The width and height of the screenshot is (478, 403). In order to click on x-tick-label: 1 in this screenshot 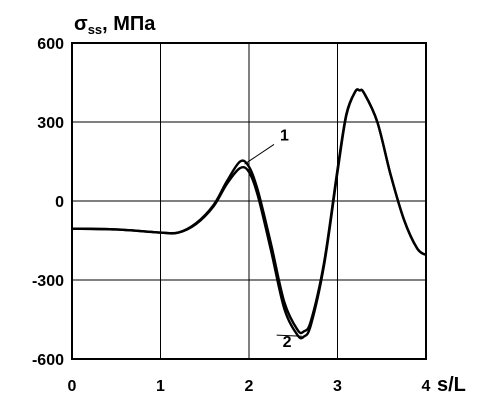, I will do `click(160, 386)`.